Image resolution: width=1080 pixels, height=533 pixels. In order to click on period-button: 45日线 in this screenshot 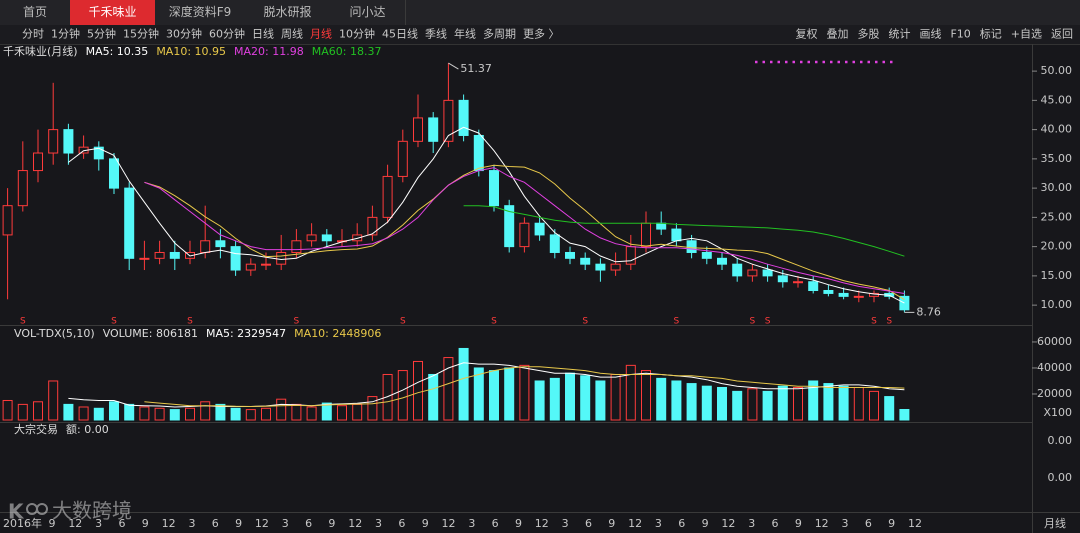, I will do `click(400, 34)`.